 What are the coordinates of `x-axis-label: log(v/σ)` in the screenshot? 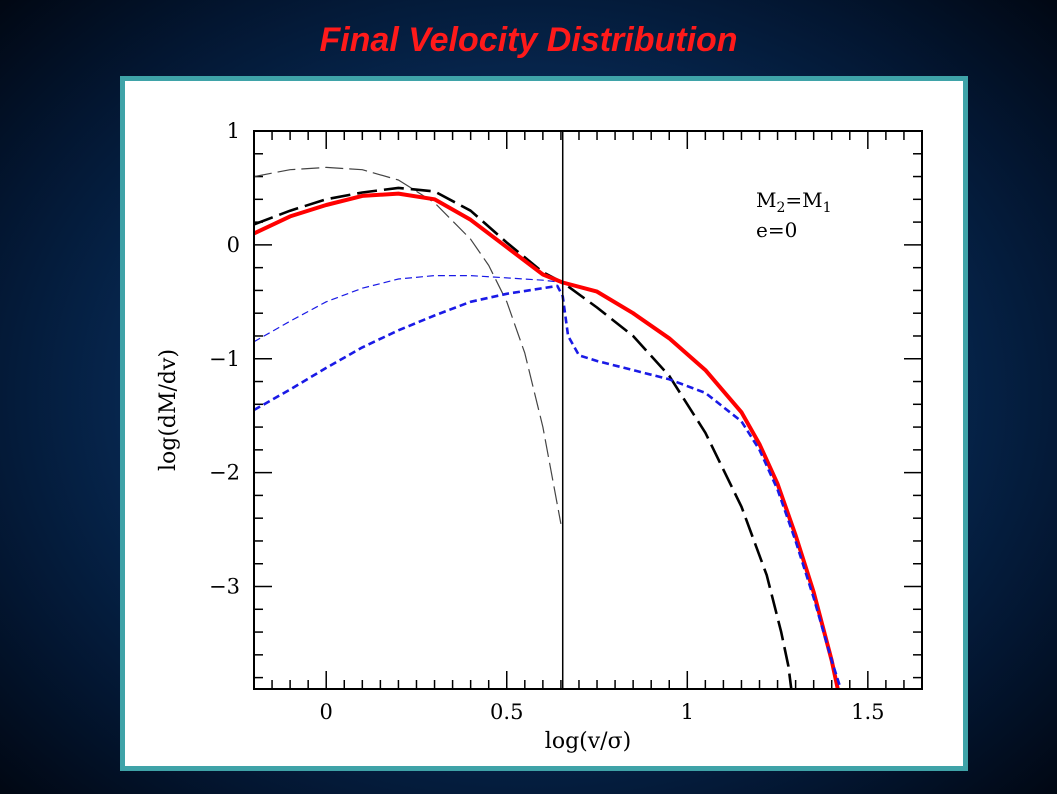 It's located at (588, 741).